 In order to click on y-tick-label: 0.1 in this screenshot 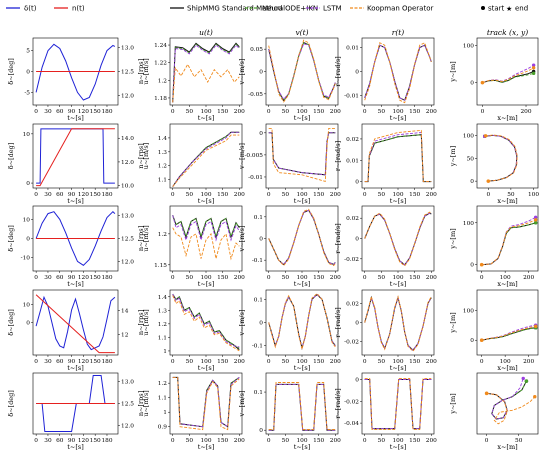, I will do `click(258, 218)`.